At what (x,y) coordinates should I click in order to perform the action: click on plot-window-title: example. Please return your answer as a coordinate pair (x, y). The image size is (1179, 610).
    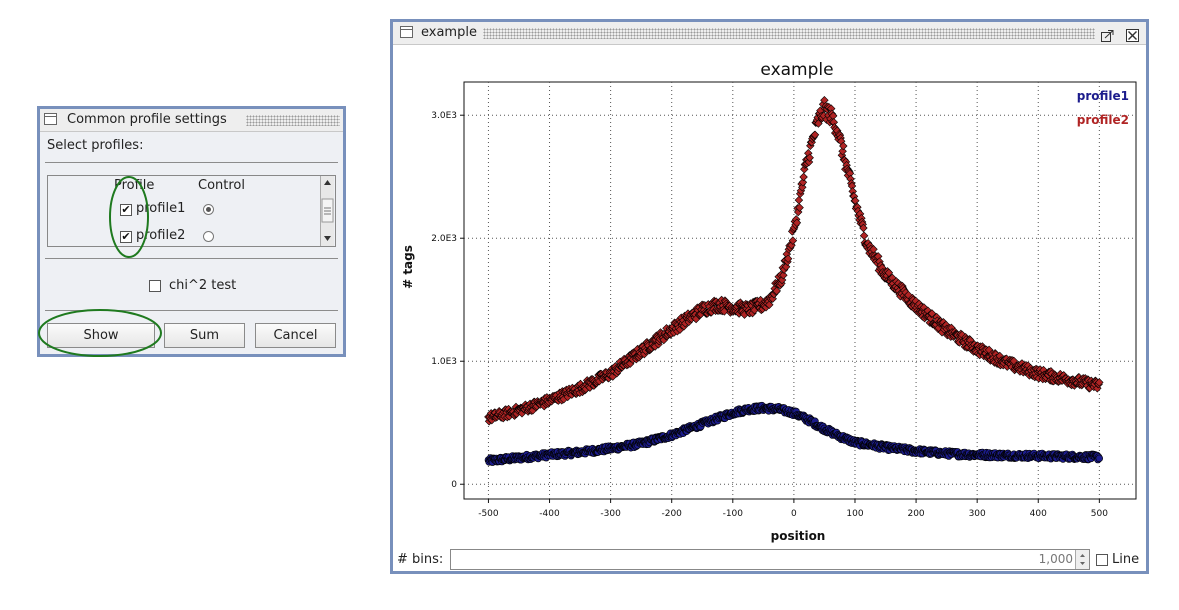
    Looking at the image, I should click on (449, 32).